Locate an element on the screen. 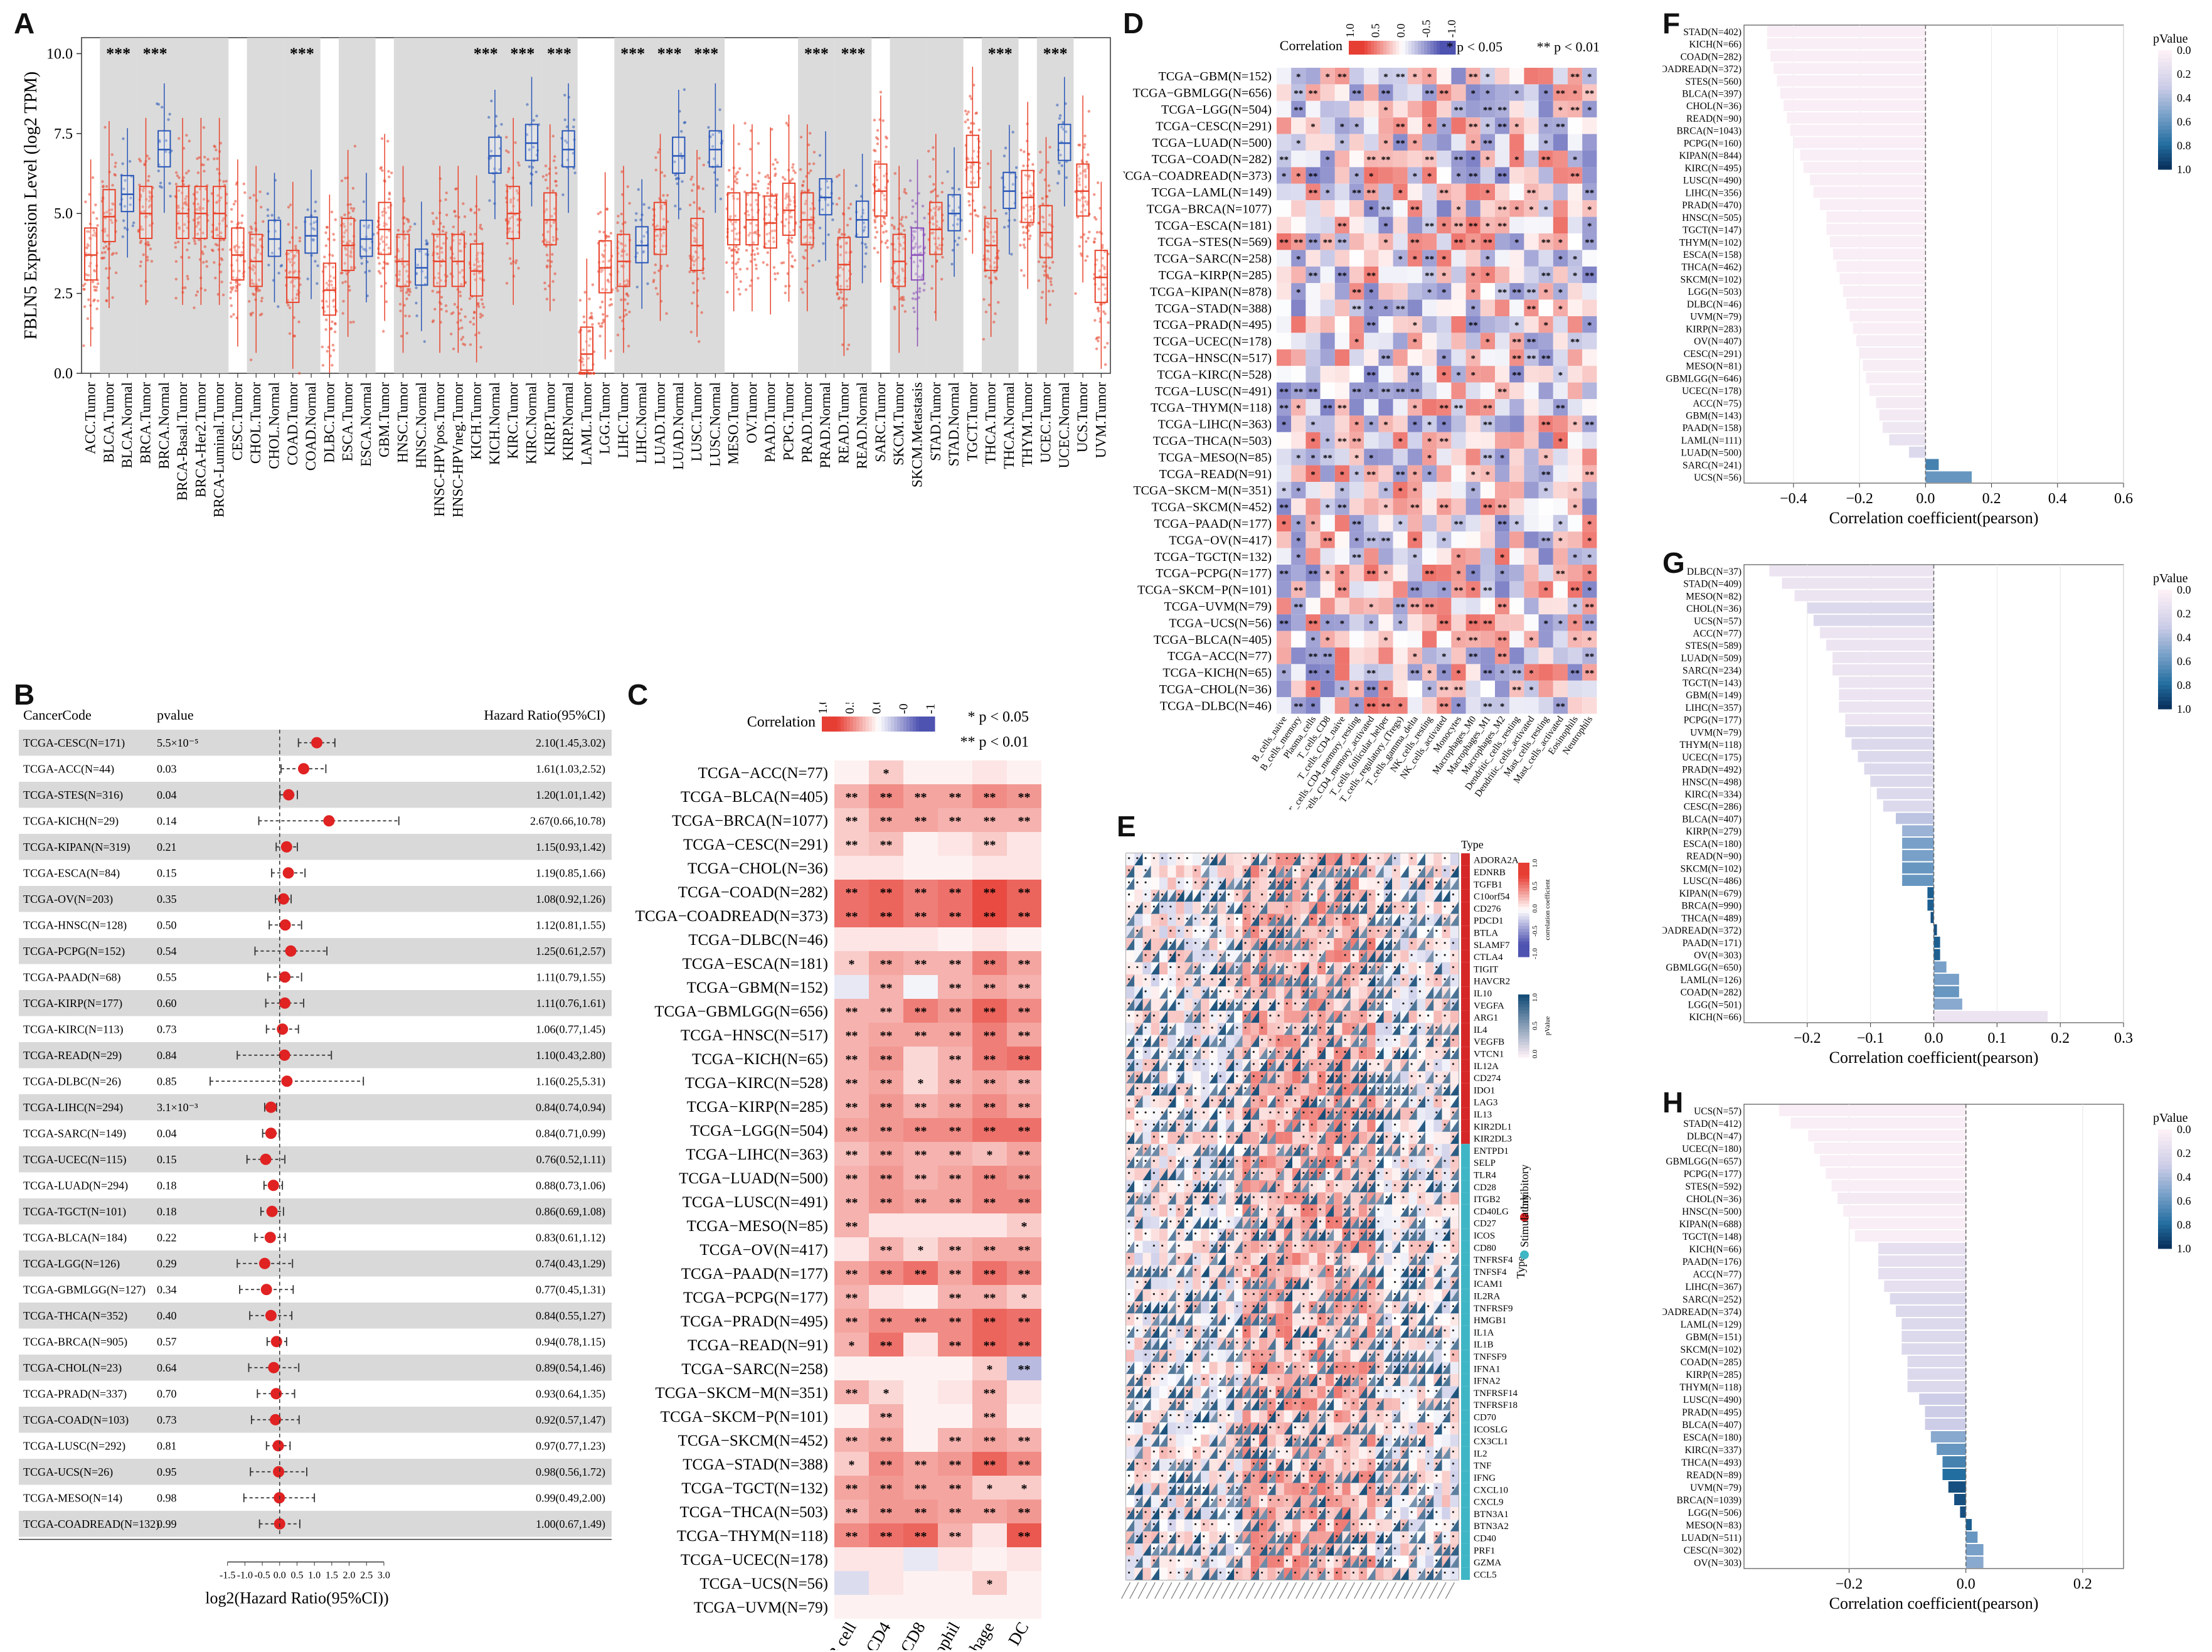 Image resolution: width=2212 pixels, height=1652 pixels. legend-swatch is located at coordinates (883, 725).